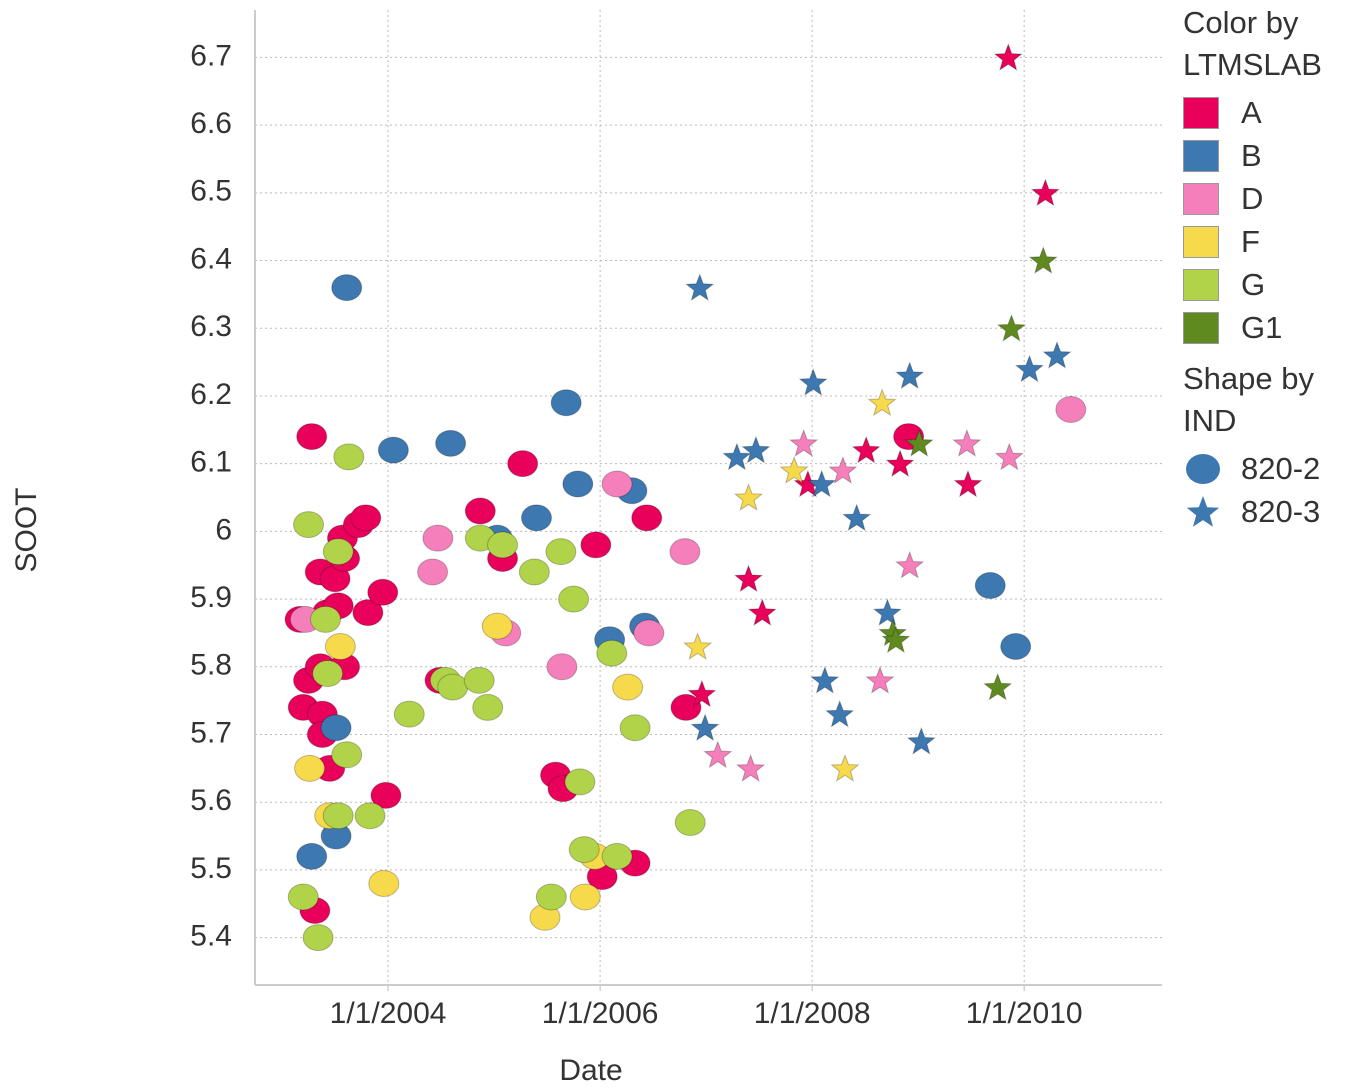  What do you see at coordinates (1265, 199) in the screenshot?
I see `legend-item: D` at bounding box center [1265, 199].